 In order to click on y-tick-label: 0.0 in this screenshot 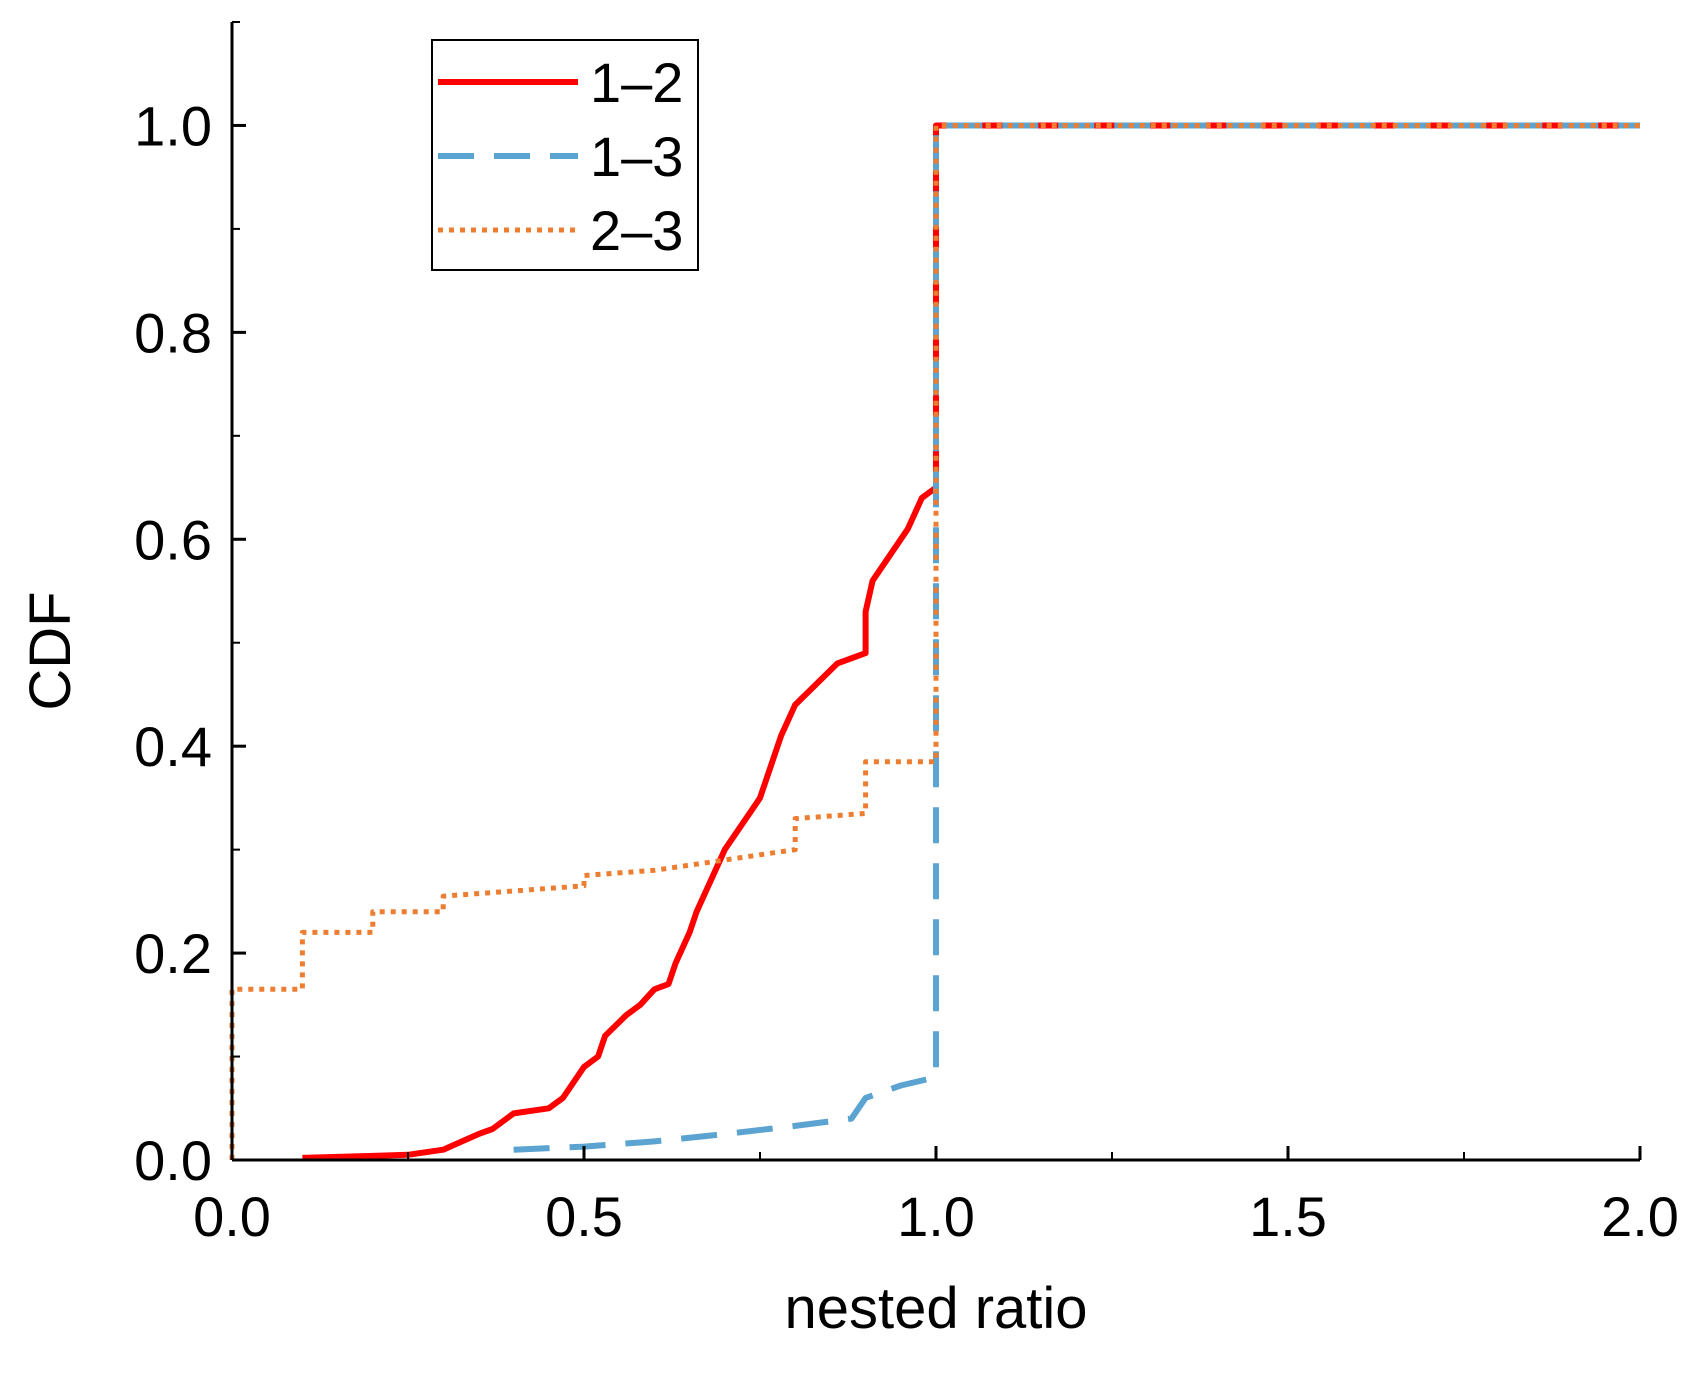, I will do `click(173, 1160)`.